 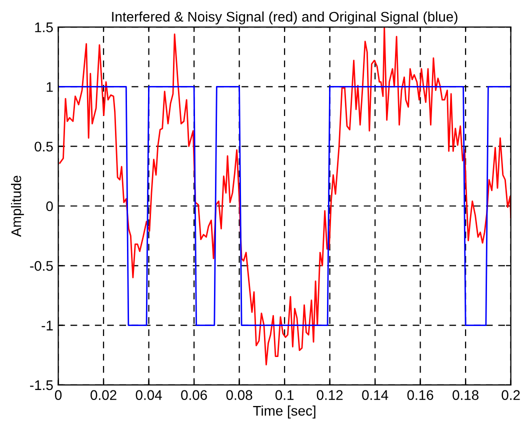 What do you see at coordinates (49, 87) in the screenshot?
I see `y-tick-label: 1` at bounding box center [49, 87].